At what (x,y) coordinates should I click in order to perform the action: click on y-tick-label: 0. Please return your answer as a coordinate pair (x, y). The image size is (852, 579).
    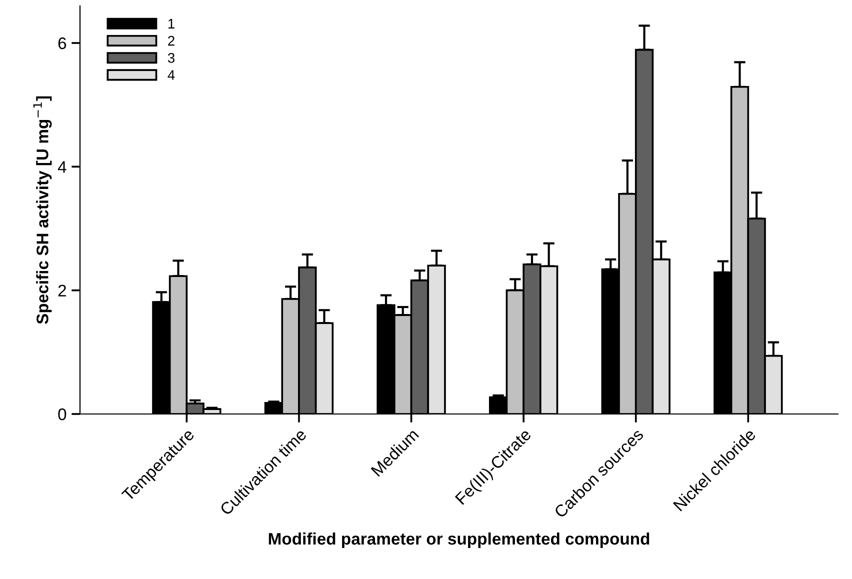
    Looking at the image, I should click on (62, 414).